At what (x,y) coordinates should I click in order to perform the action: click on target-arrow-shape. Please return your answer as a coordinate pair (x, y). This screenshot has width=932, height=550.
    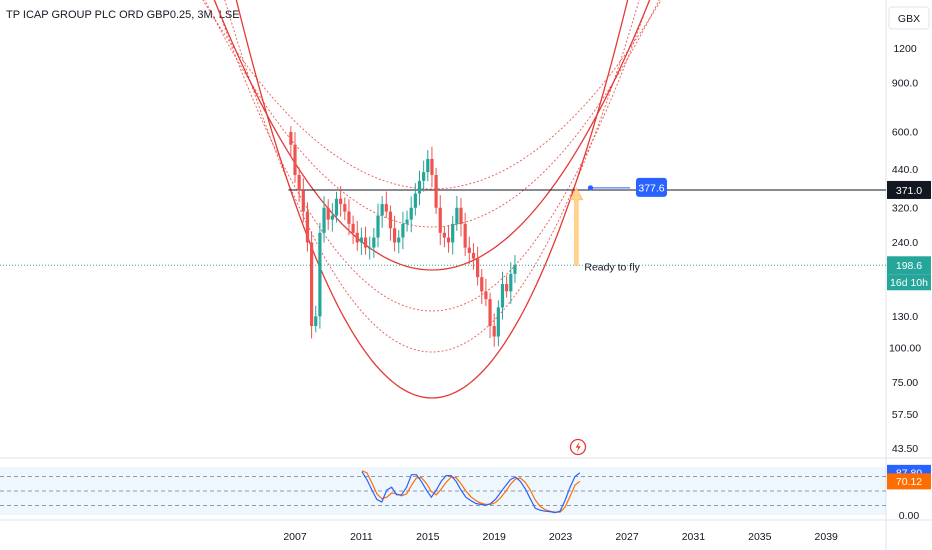
    Looking at the image, I should click on (576, 226).